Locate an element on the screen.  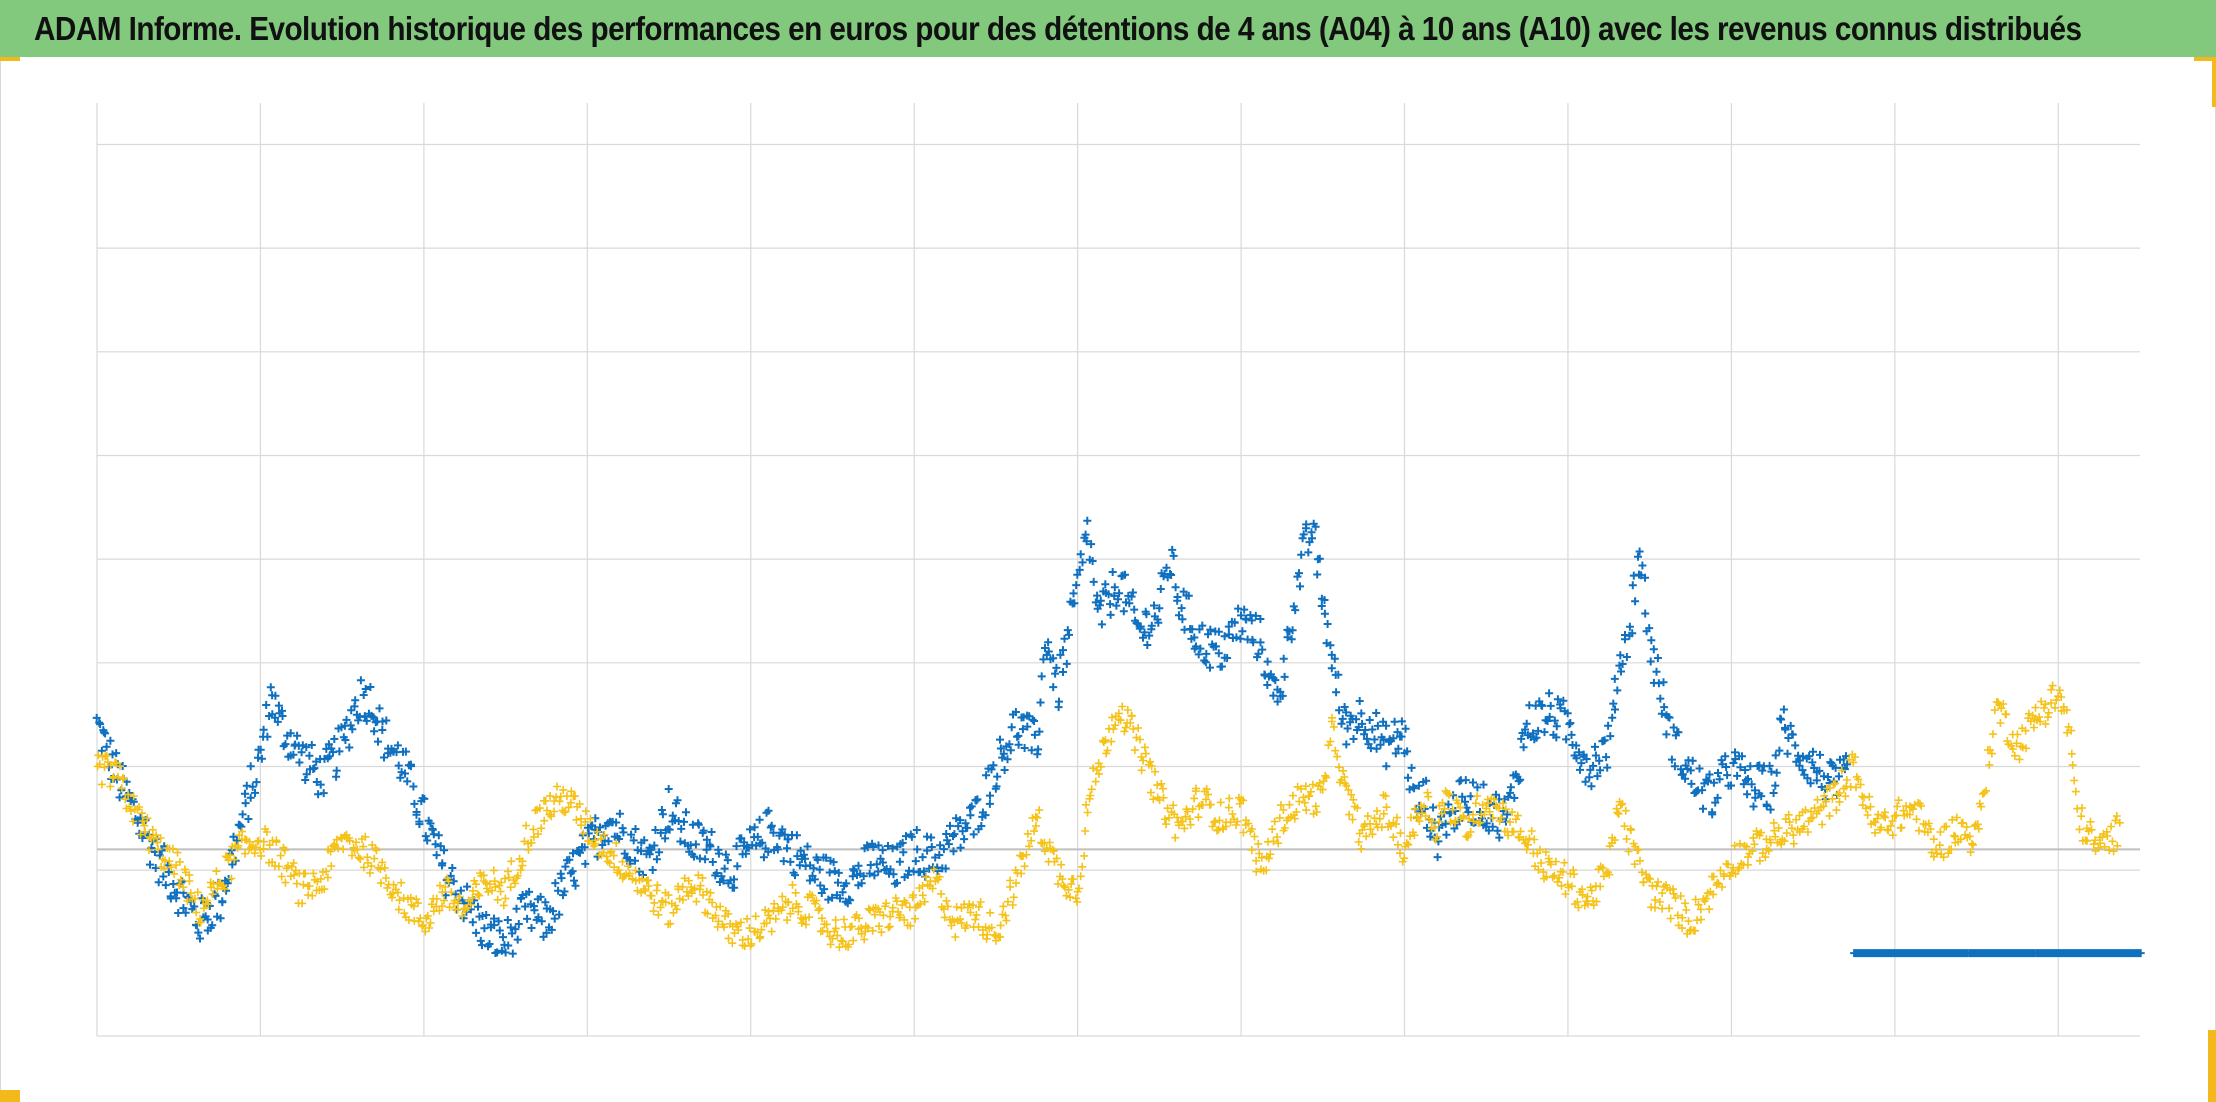
series-2-plus-markers is located at coordinates (1997, 953).